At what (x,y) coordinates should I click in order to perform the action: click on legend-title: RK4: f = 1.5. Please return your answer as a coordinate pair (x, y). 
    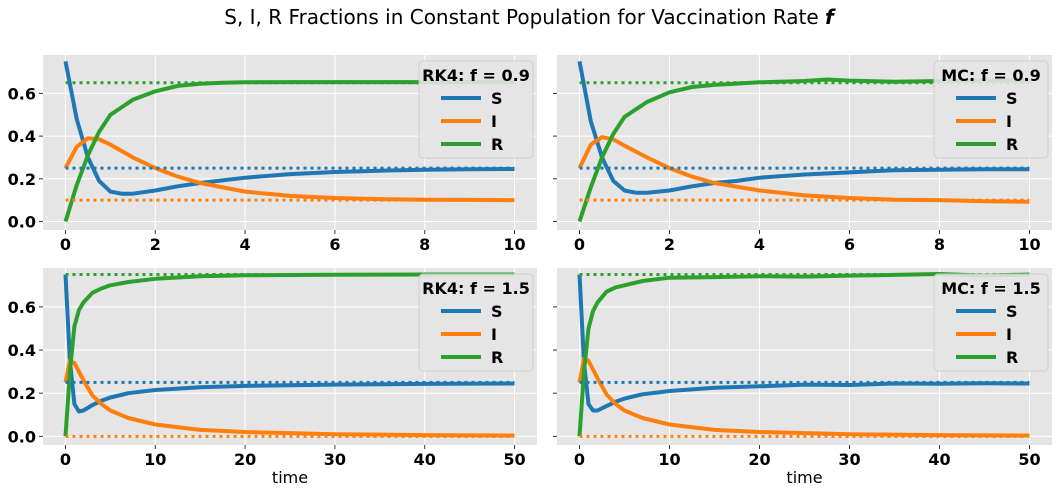
    Looking at the image, I should click on (476, 288).